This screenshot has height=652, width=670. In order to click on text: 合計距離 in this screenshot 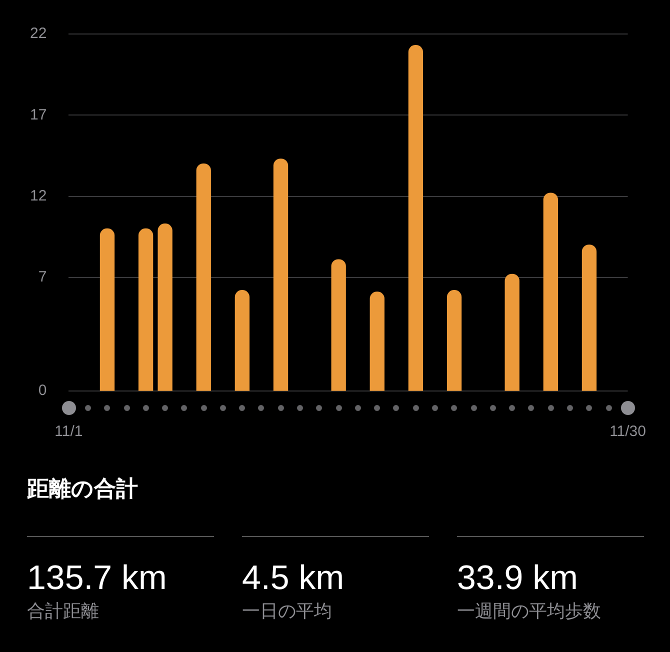, I will do `click(63, 611)`.